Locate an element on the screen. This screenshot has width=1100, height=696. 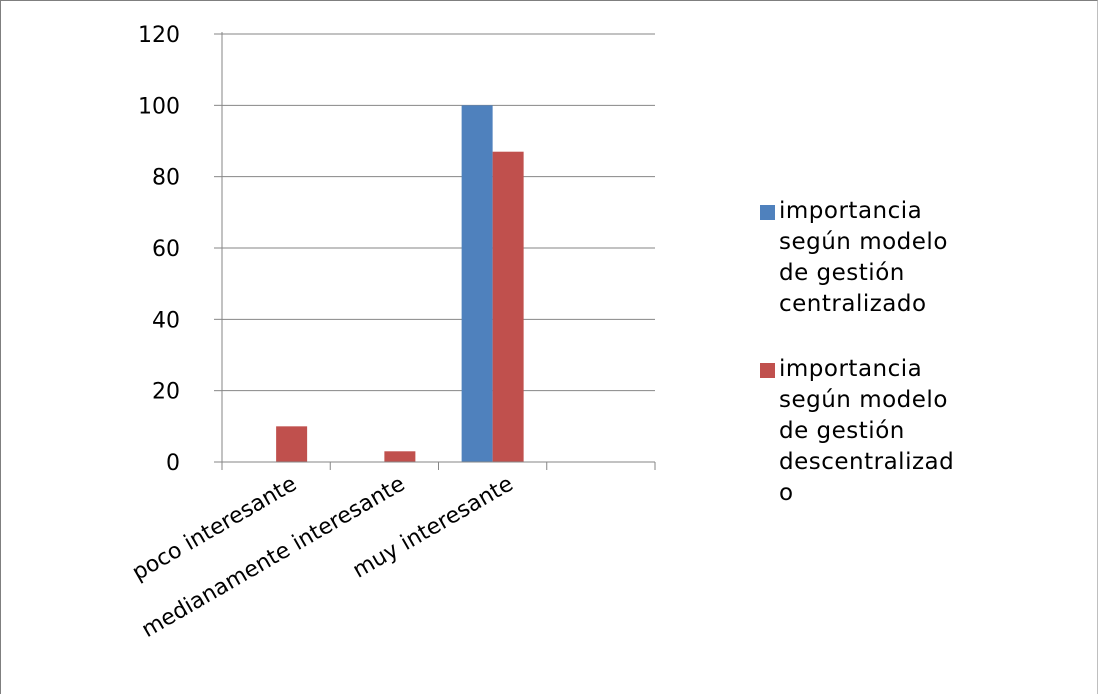
legend-label: descentralizad is located at coordinates (866, 462).